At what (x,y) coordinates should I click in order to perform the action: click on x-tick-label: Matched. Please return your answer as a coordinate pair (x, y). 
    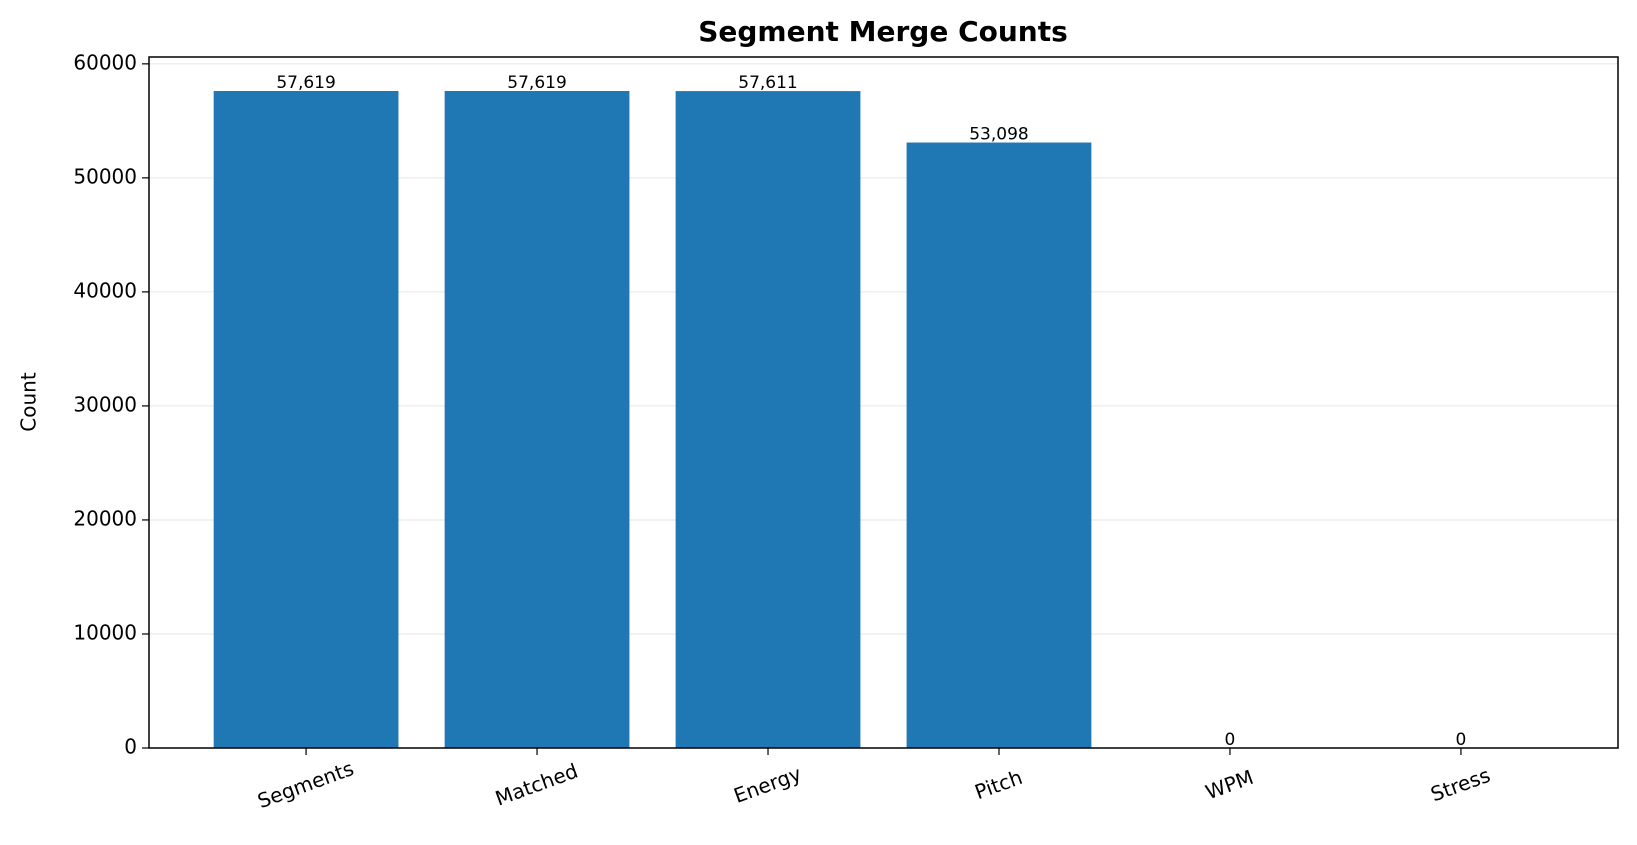
    Looking at the image, I should click on (536, 785).